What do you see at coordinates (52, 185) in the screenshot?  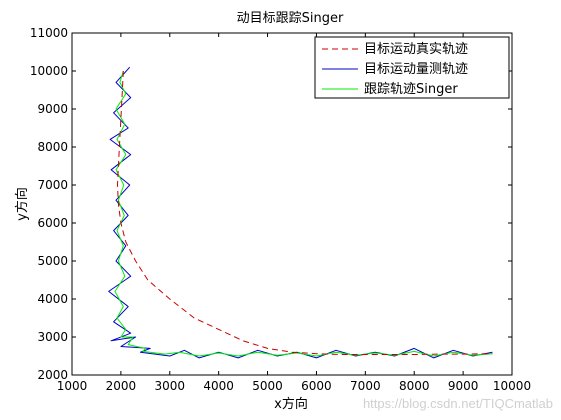 I see `y-tick-label: 7000` at bounding box center [52, 185].